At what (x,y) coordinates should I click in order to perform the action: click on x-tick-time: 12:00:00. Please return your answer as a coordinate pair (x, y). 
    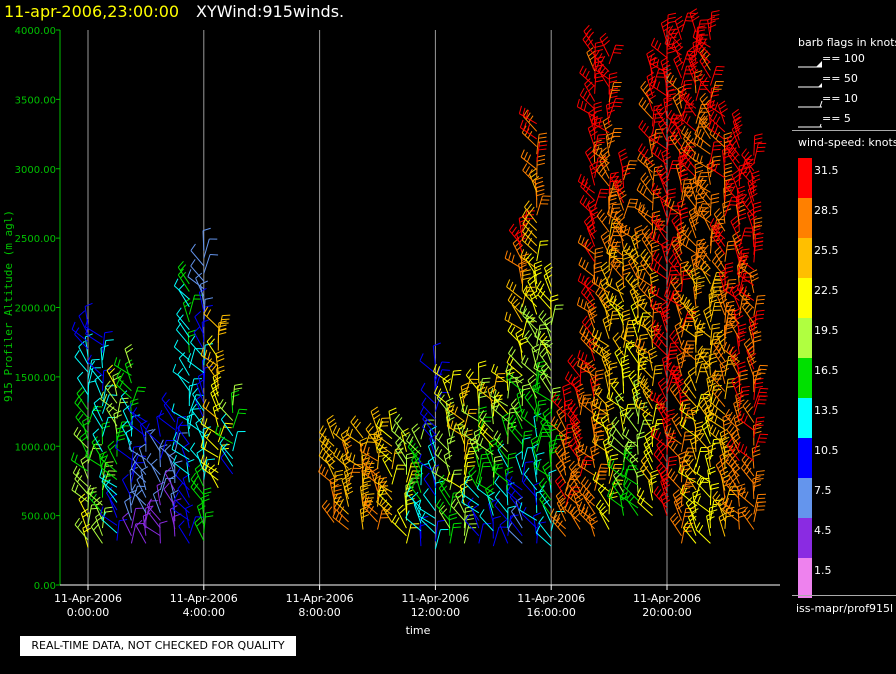
    Looking at the image, I should click on (435, 612).